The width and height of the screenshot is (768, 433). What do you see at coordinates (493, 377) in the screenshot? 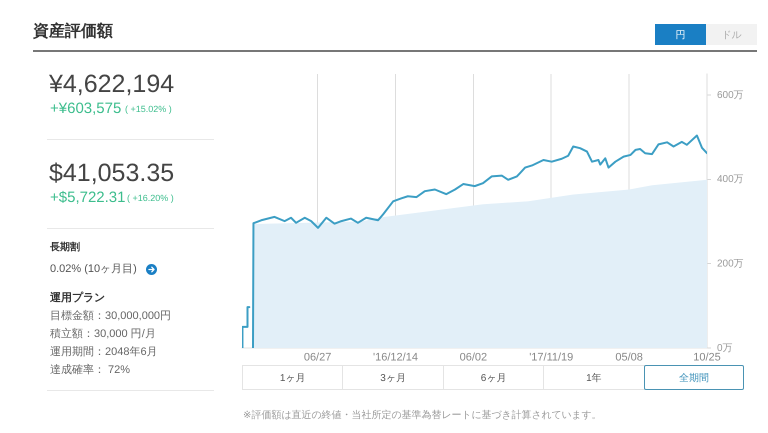
I see `period-button: 6ヶ月` at bounding box center [493, 377].